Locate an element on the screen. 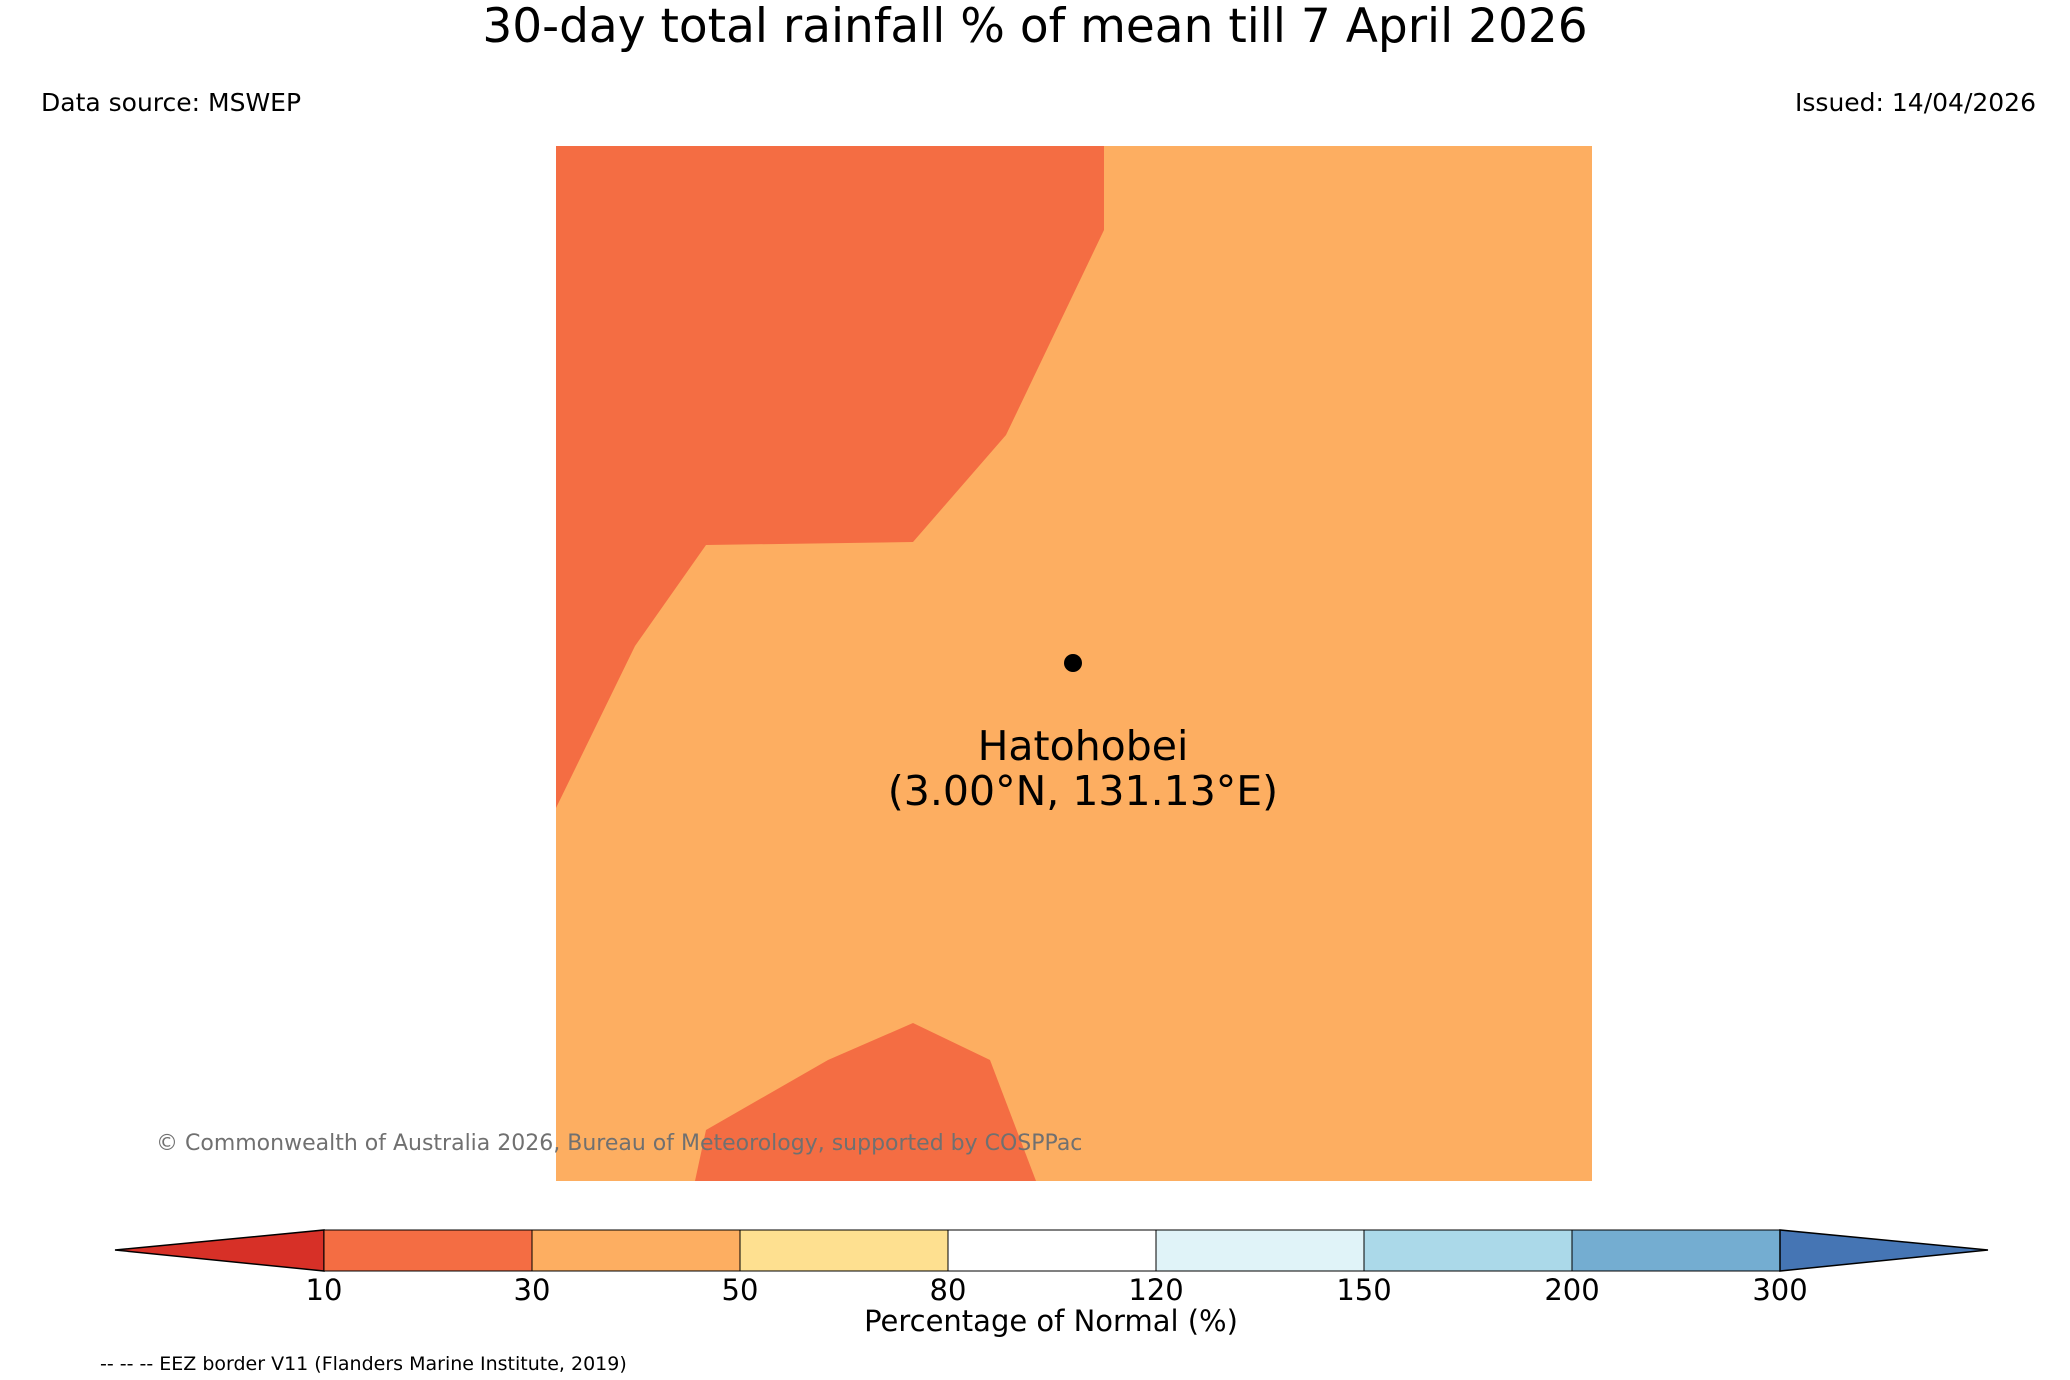 This screenshot has height=1380, width=2070. map-region-10-30-south is located at coordinates (865, 1102).